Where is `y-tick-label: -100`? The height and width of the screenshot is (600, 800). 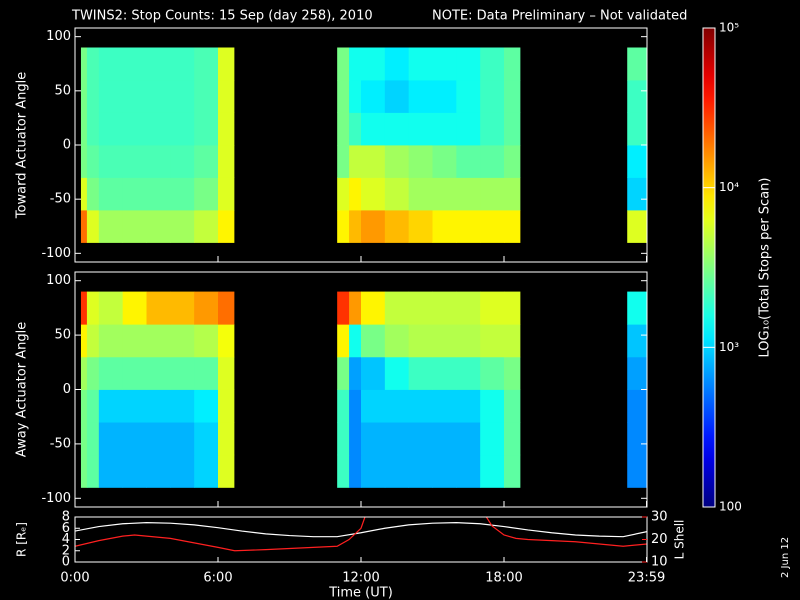 y-tick-label: -100 is located at coordinates (56, 498).